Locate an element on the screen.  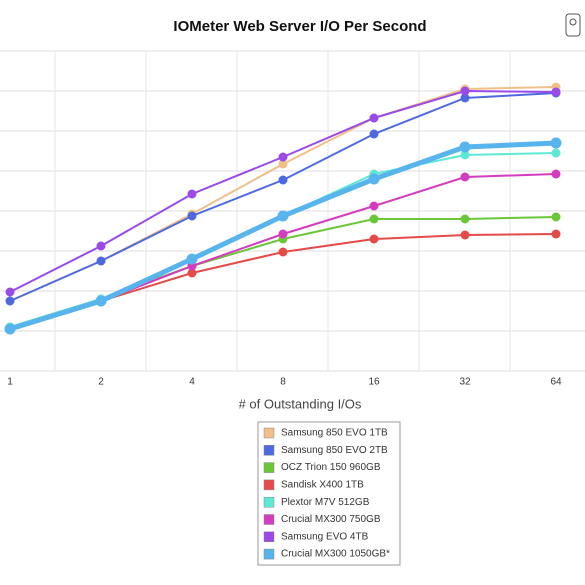
x-axis-label: # of Outstanding I/Os is located at coordinates (300, 403).